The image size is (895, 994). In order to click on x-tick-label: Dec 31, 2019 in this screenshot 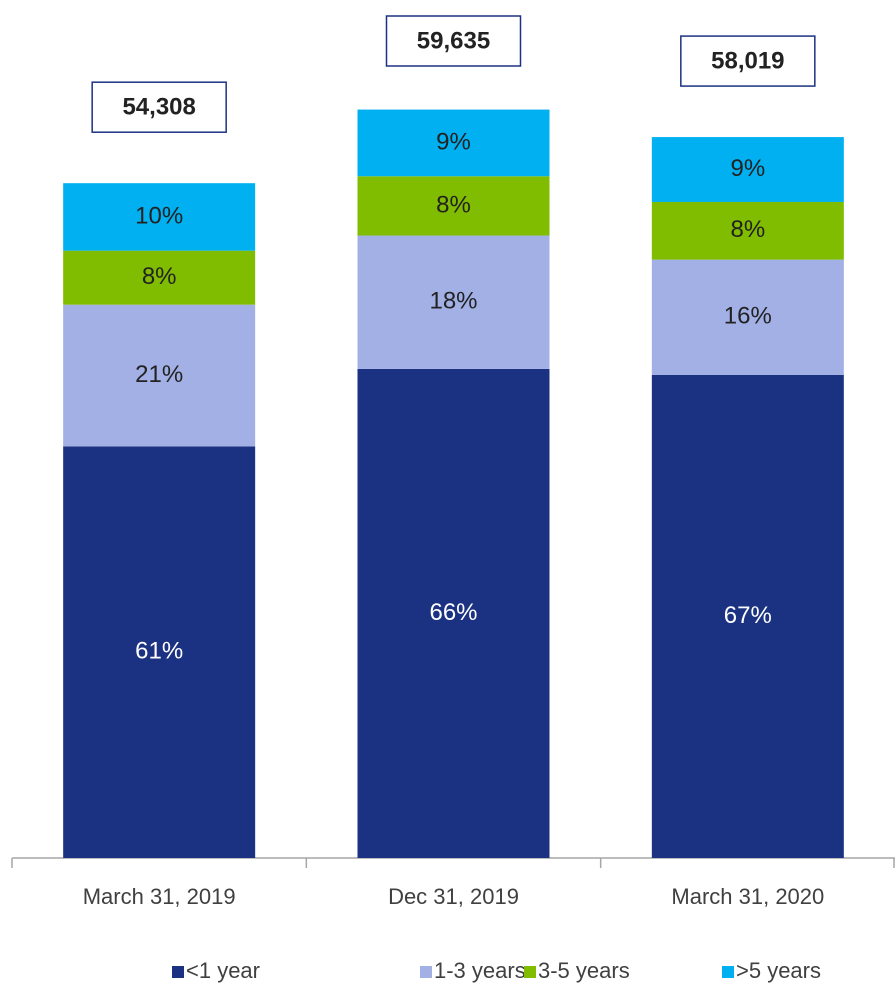, I will do `click(453, 896)`.